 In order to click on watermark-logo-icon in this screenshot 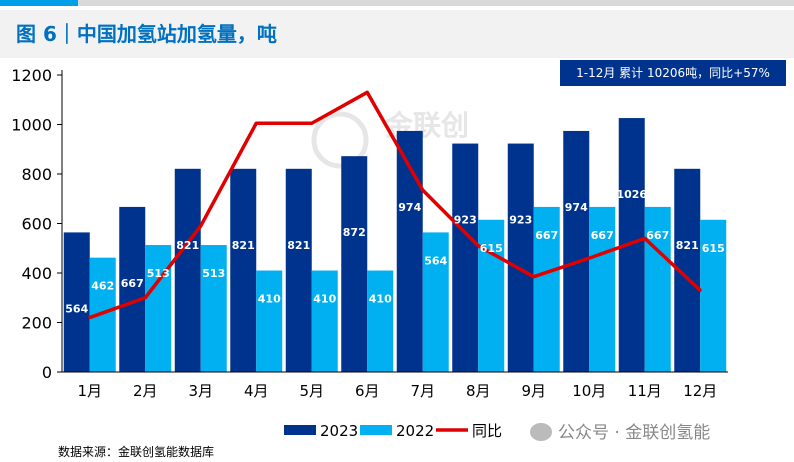, I will do `click(340, 140)`.